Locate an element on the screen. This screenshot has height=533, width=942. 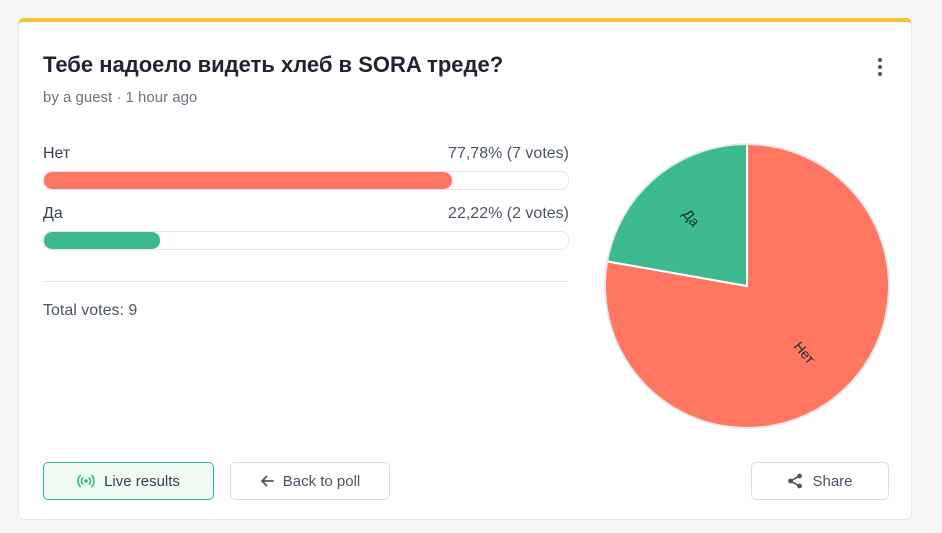
option-stat: 77,78% (7 votes) is located at coordinates (508, 153).